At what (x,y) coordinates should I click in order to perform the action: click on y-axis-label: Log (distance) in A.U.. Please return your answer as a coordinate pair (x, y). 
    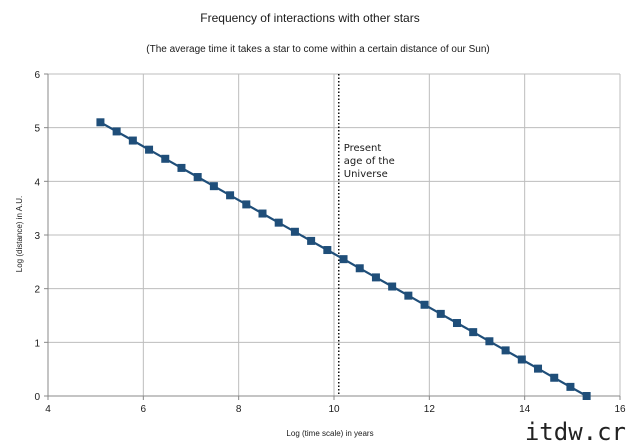
    Looking at the image, I should click on (19, 234).